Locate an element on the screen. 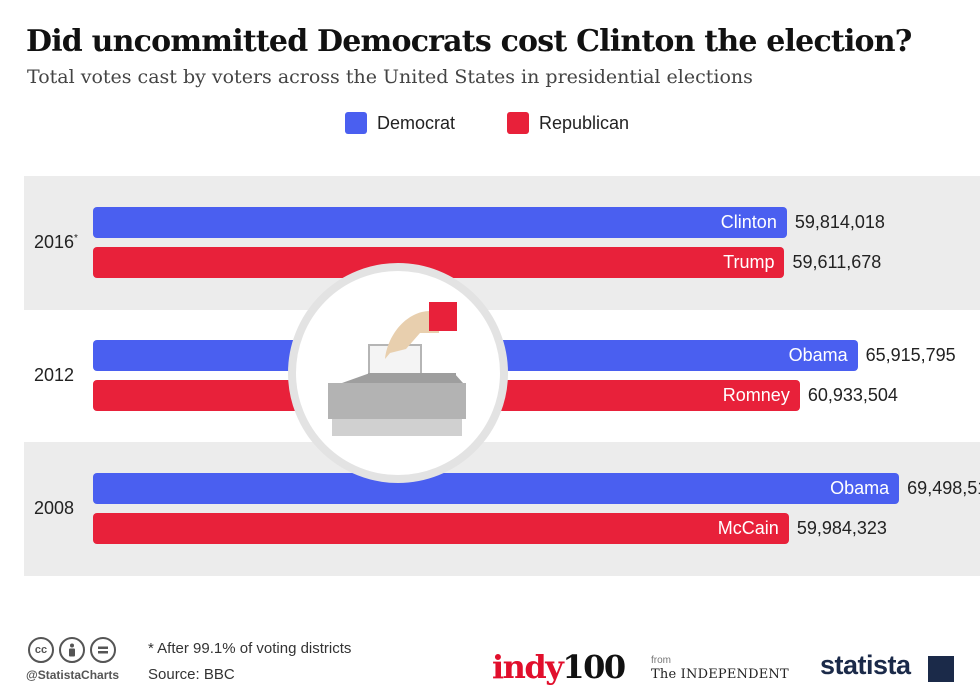 Image resolution: width=980 pixels, height=698 pixels. year-label-2012: 2012 is located at coordinates (54, 375).